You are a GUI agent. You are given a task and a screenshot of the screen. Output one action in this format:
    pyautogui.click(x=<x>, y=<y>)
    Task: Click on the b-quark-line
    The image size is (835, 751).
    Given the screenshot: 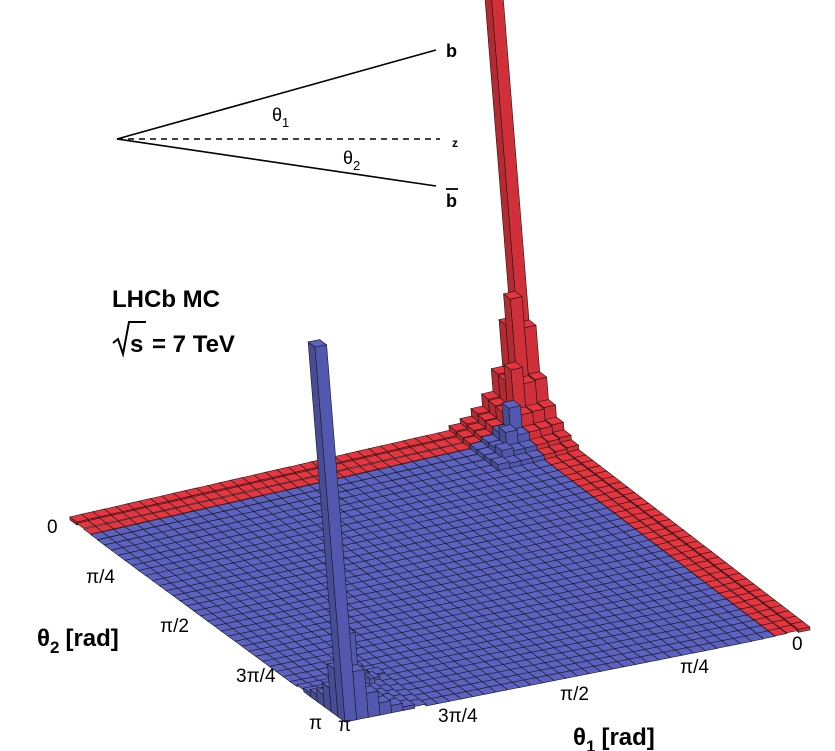 What is the action you would take?
    pyautogui.click(x=276, y=94)
    